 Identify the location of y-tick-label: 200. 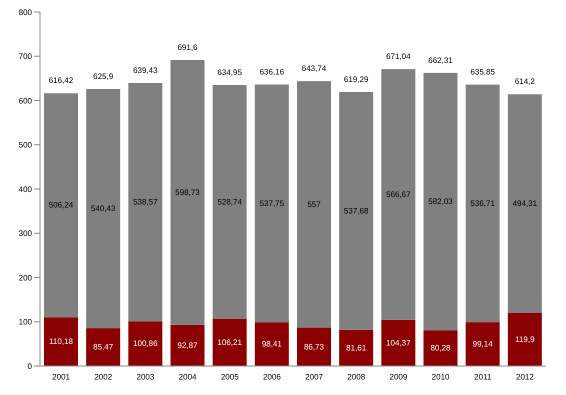
(25, 277).